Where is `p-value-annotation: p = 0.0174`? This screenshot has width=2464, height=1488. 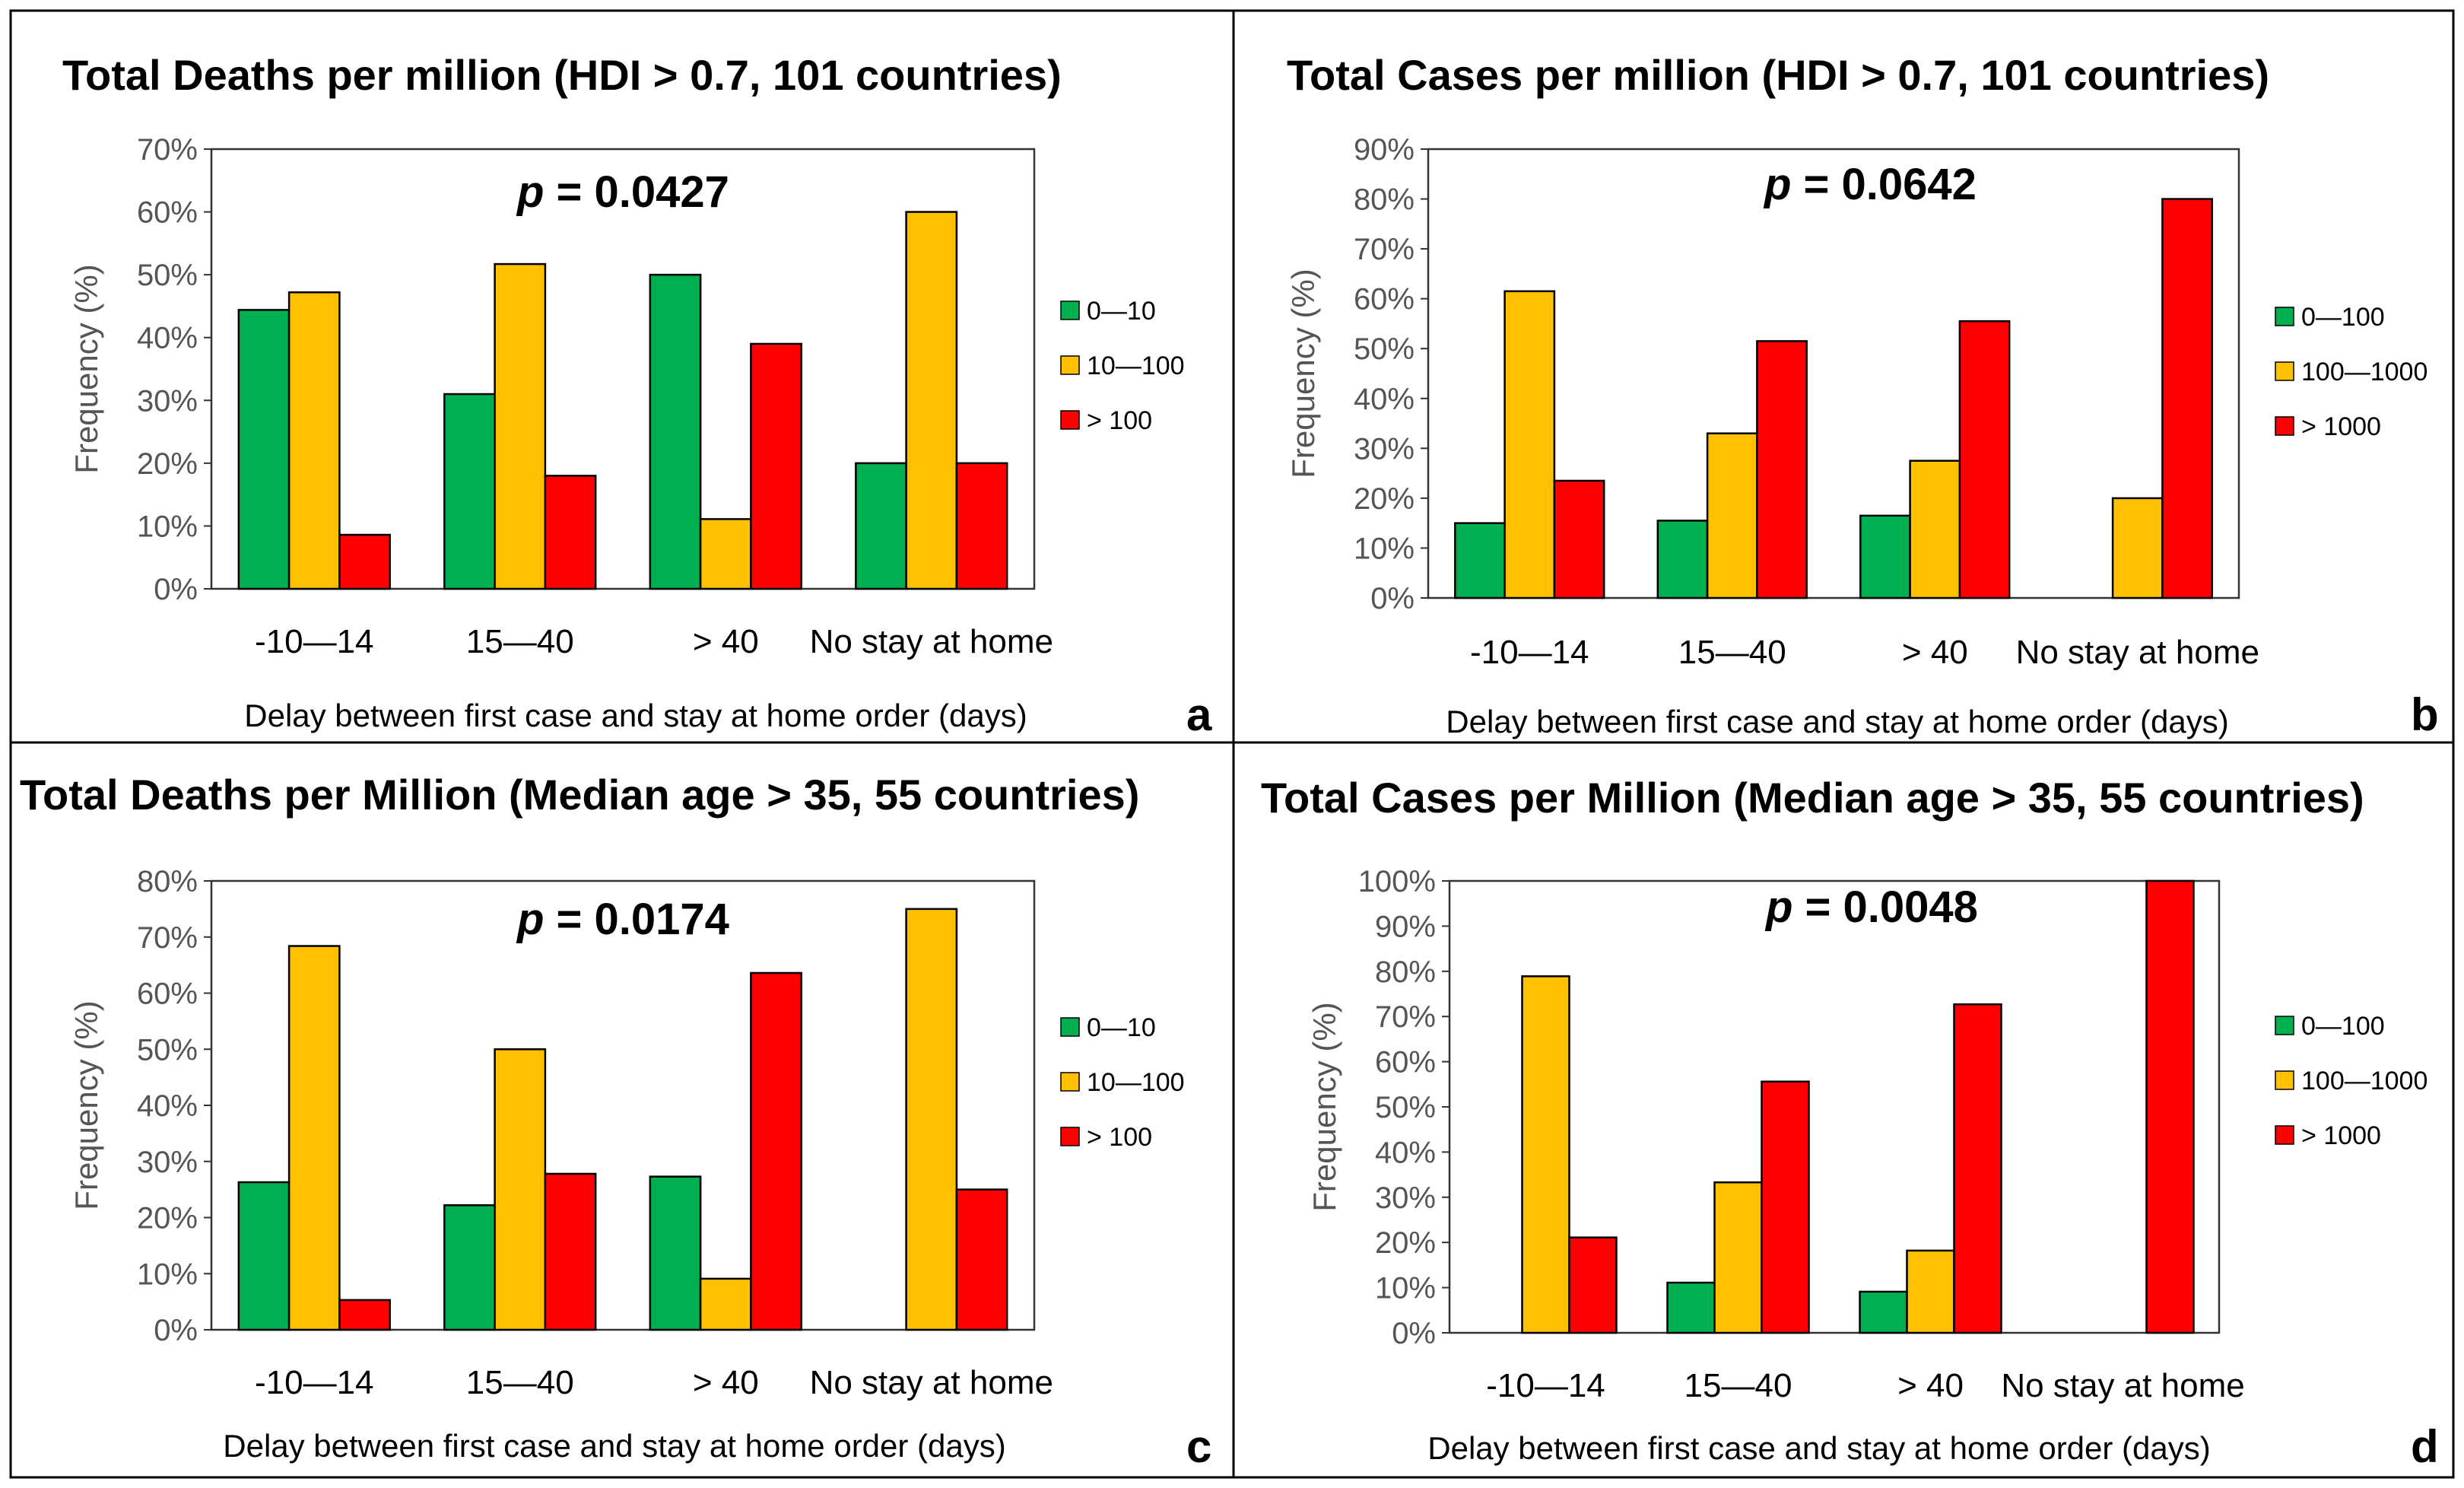
p-value-annotation: p = 0.0174 is located at coordinates (622, 919).